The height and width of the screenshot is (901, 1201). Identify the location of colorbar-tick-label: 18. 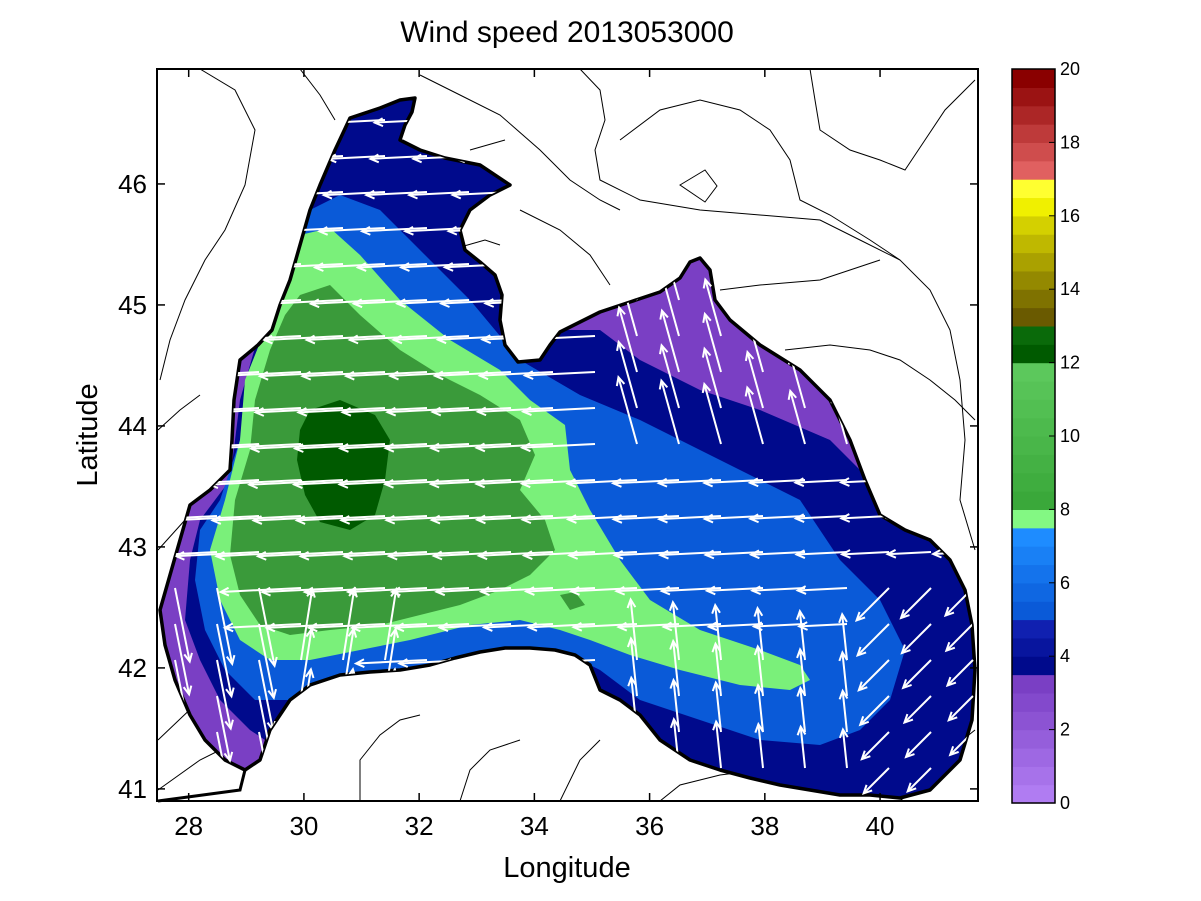
(1070, 142).